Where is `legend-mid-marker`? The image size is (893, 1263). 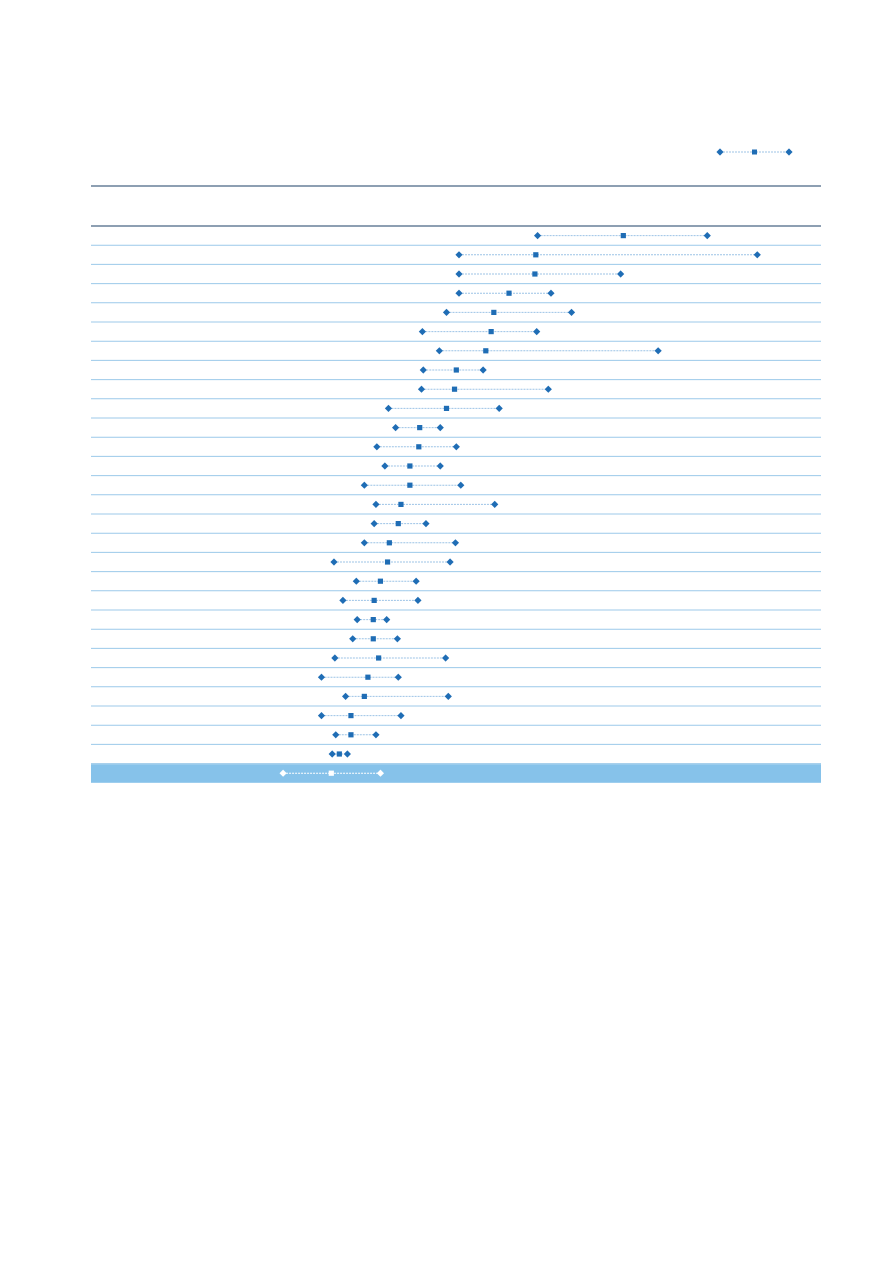
legend-mid-marker is located at coordinates (754, 152).